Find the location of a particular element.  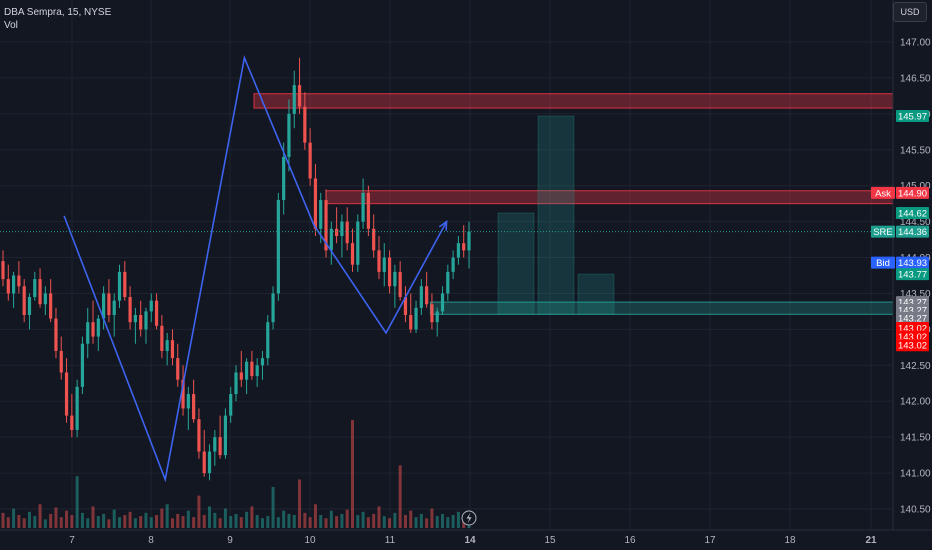

price-tag: 143.27 is located at coordinates (912, 317).